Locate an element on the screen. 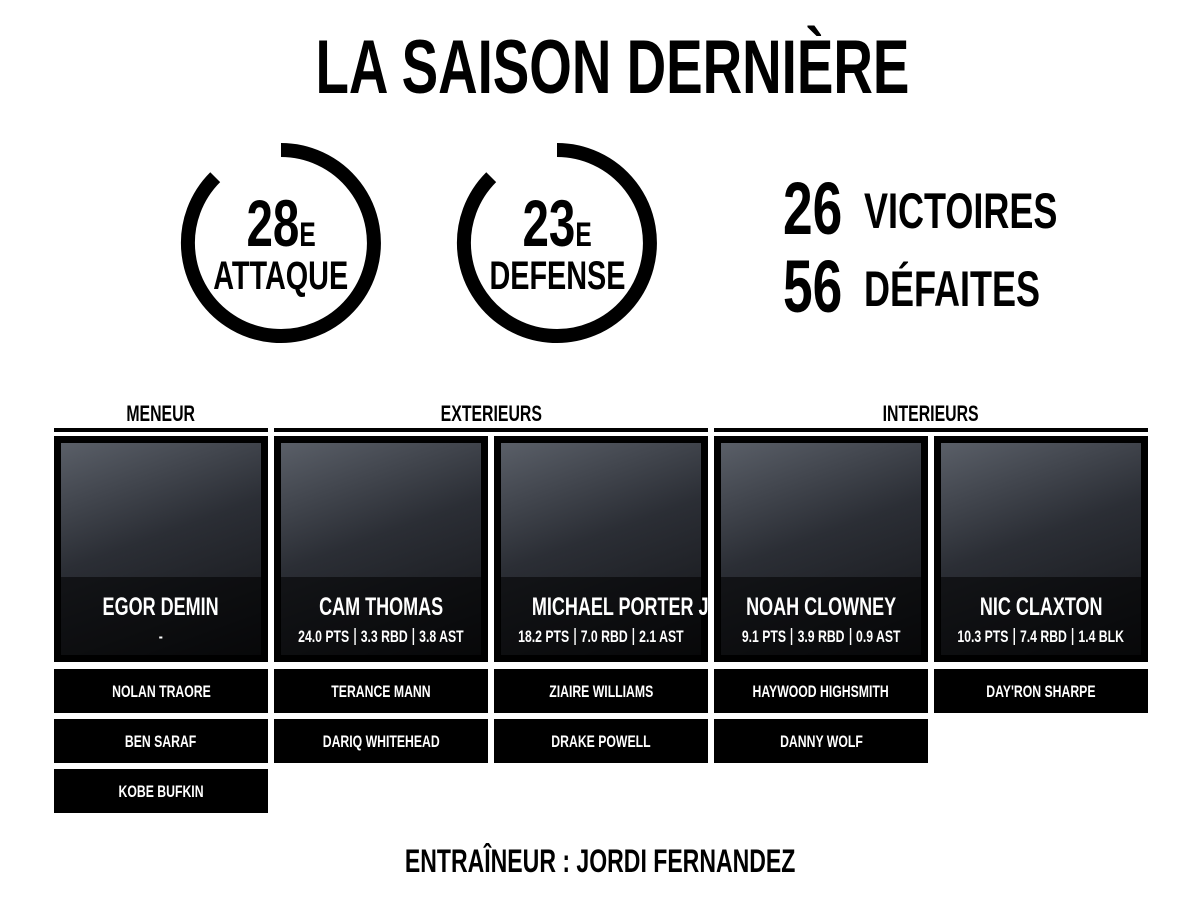 This screenshot has height=900, width=1200. group-title: INTERIEURS is located at coordinates (931, 414).